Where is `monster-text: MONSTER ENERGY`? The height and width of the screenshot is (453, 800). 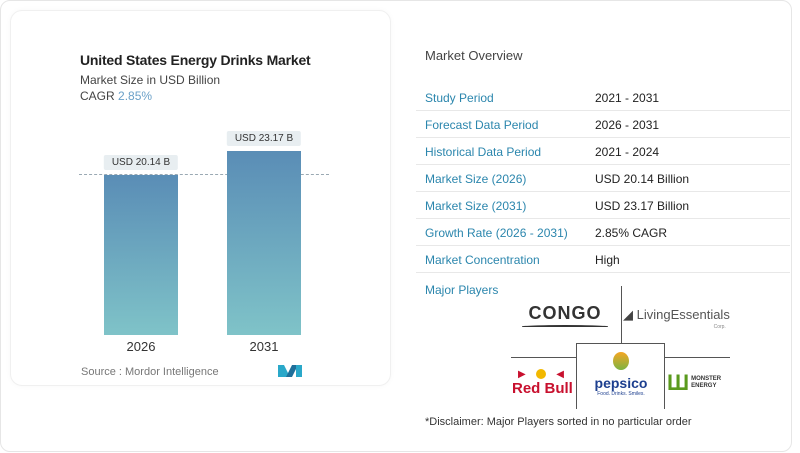
monster-text: MONSTER ENERGY is located at coordinates (706, 382).